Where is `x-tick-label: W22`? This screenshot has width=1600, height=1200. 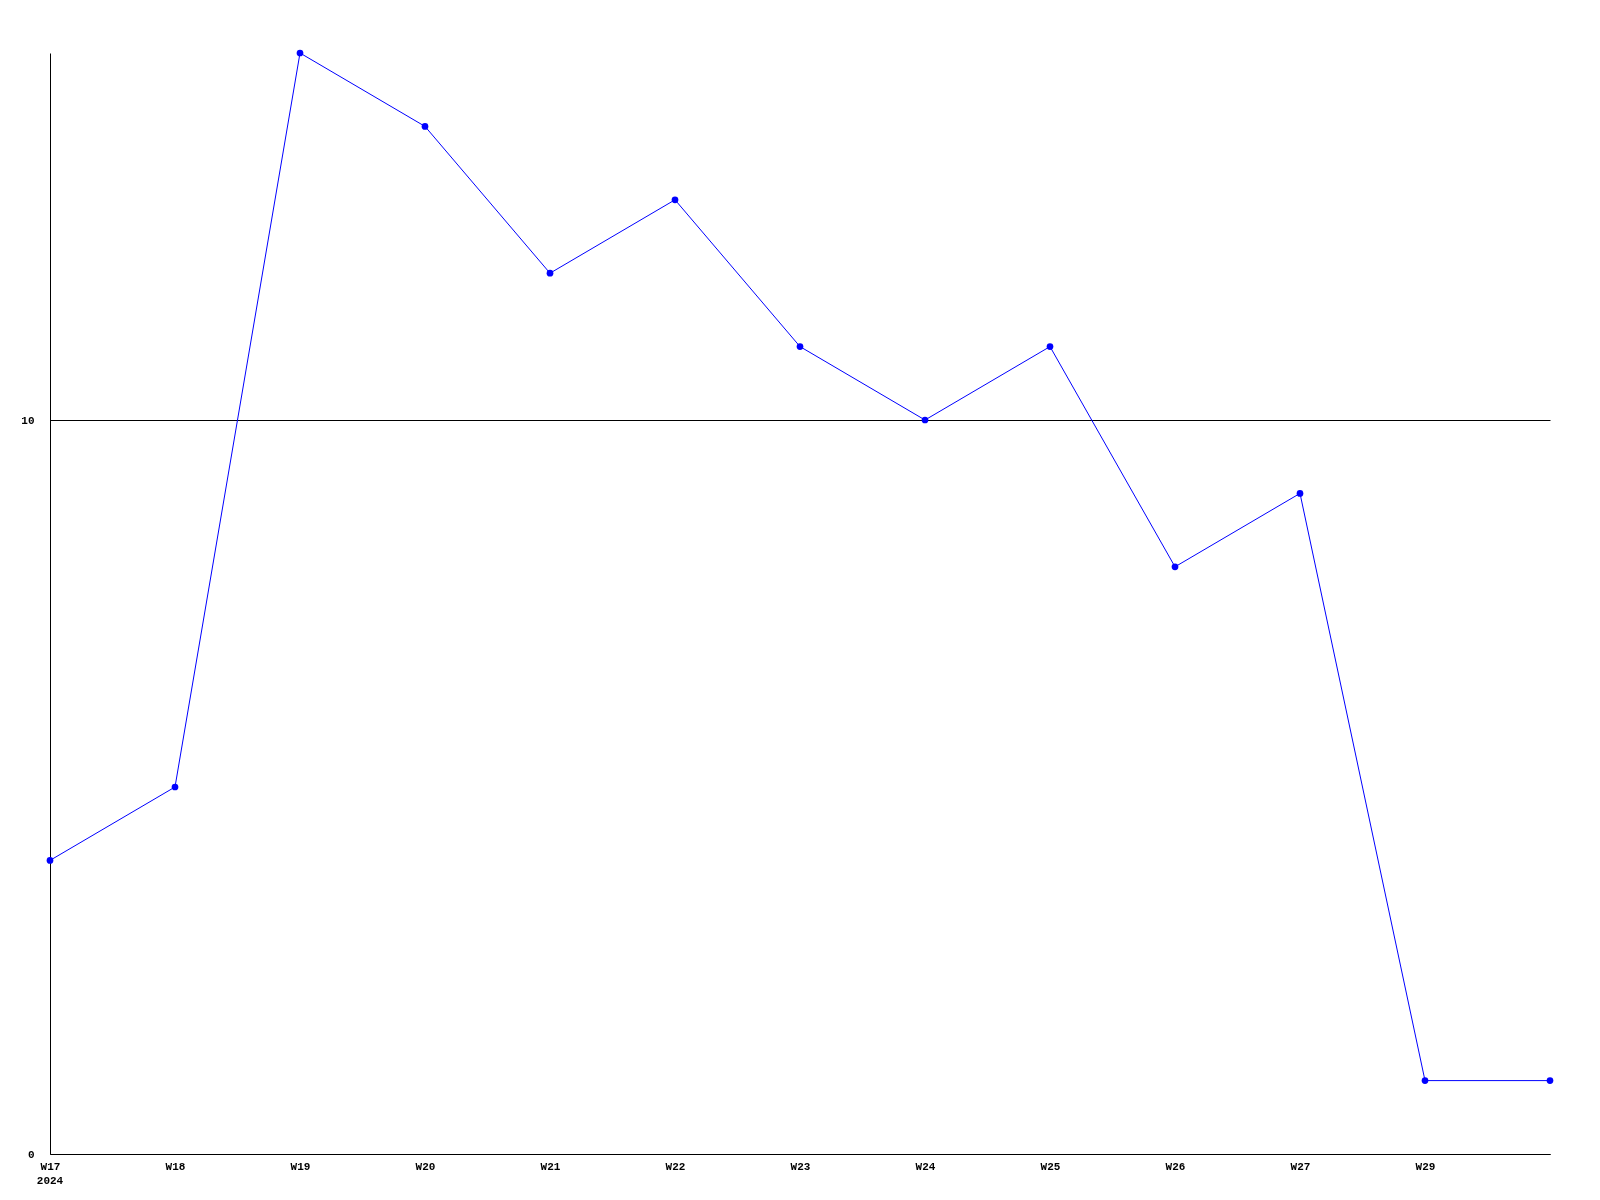 x-tick-label: W22 is located at coordinates (675, 1166).